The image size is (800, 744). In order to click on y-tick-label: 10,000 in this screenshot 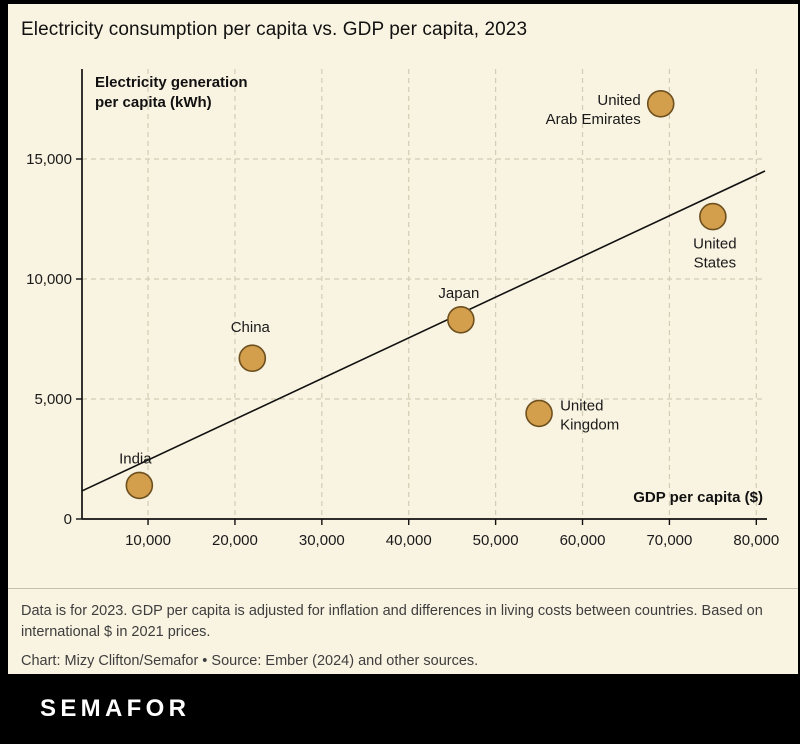, I will do `click(49, 279)`.